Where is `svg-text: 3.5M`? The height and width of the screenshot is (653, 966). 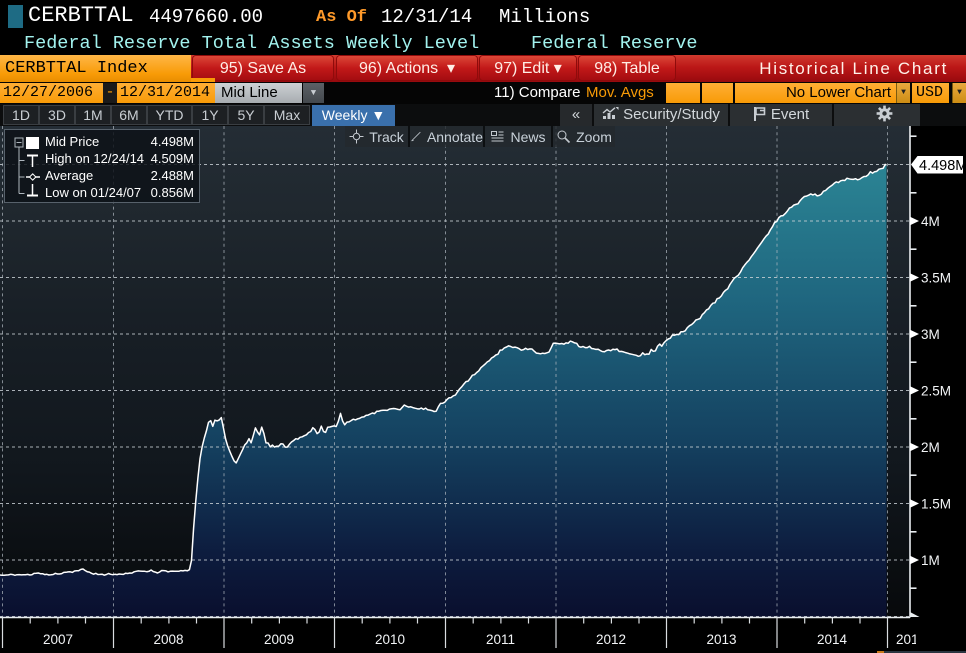 svg-text: 3.5M is located at coordinates (936, 278).